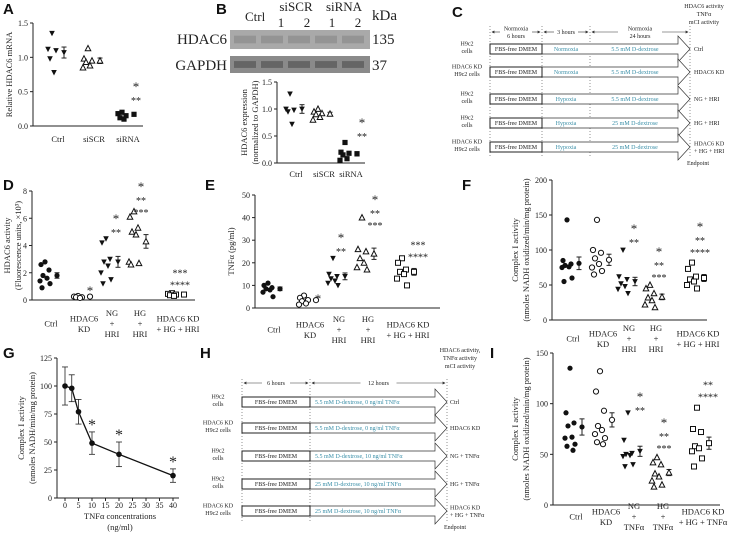 Image resolution: width=729 pixels, height=535 pixels. I want to click on category-label: + HG + HRI, so click(698, 344).